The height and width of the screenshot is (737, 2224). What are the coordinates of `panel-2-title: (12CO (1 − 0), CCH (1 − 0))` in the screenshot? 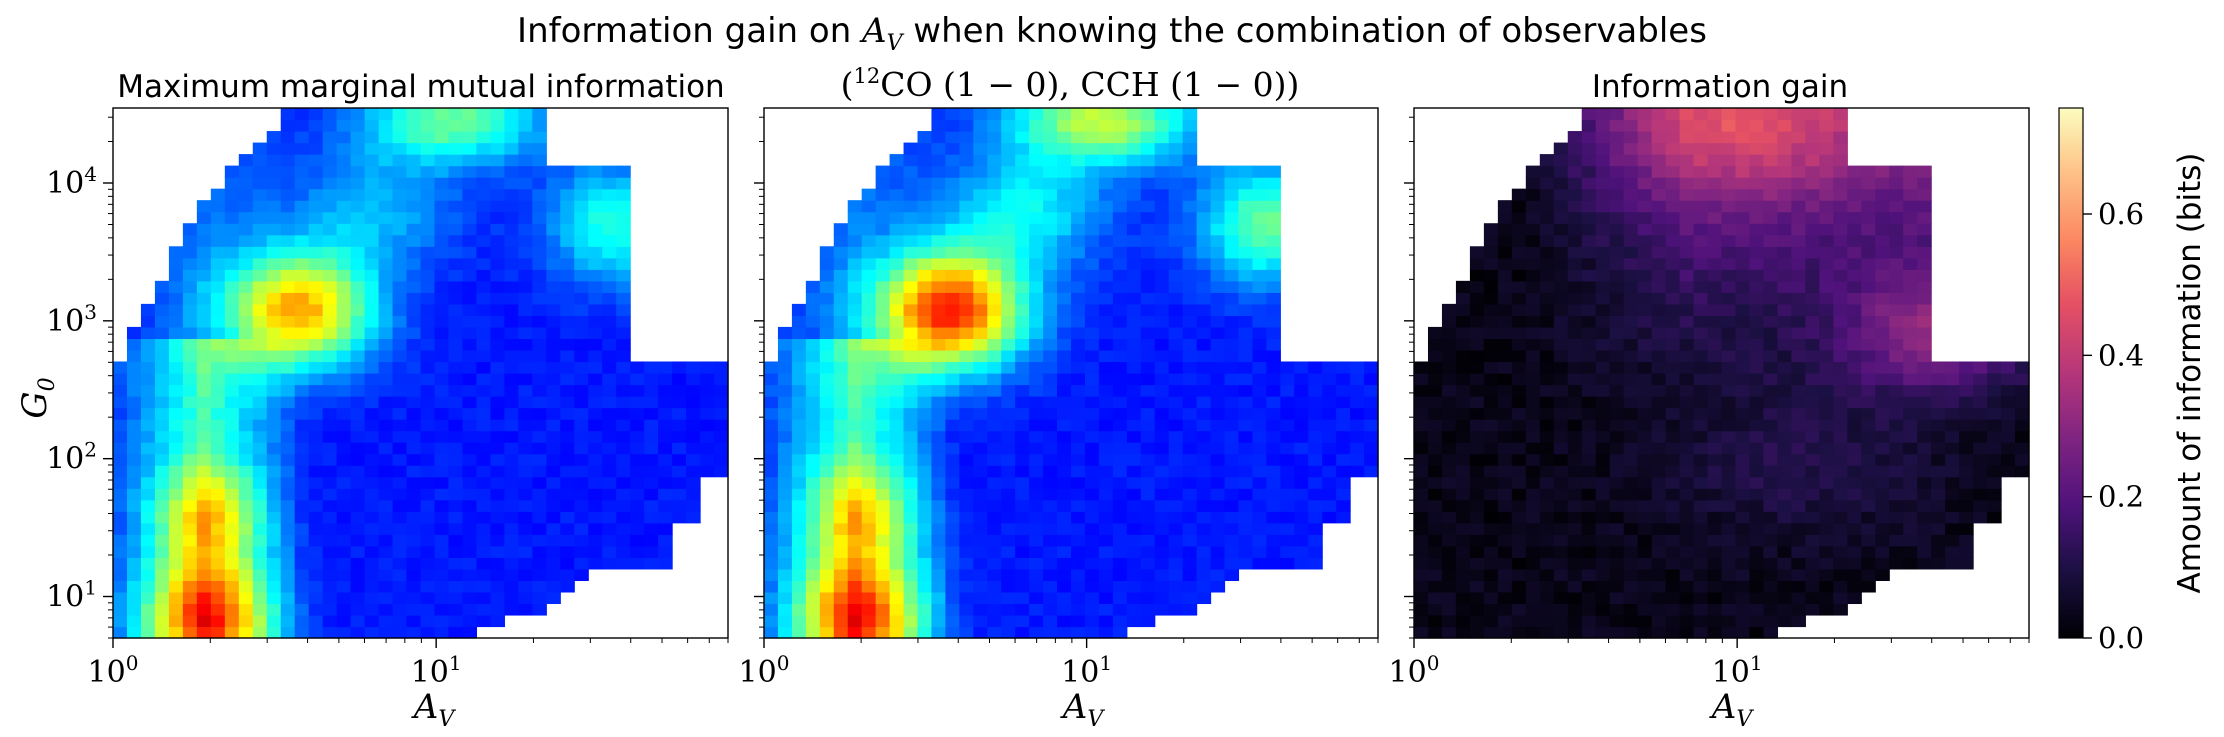 It's located at (1070, 84).